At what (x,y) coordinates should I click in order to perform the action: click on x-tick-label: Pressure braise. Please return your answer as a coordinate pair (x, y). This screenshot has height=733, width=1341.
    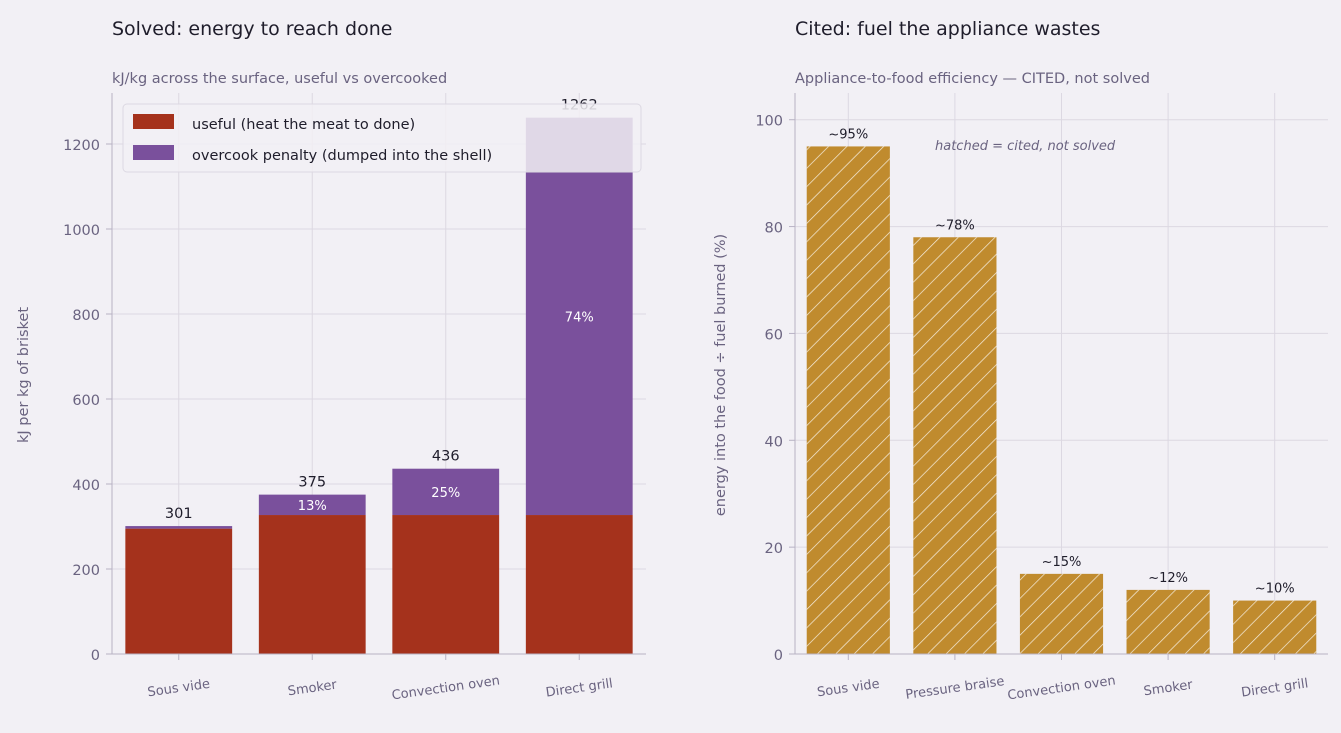
    Looking at the image, I should click on (955, 688).